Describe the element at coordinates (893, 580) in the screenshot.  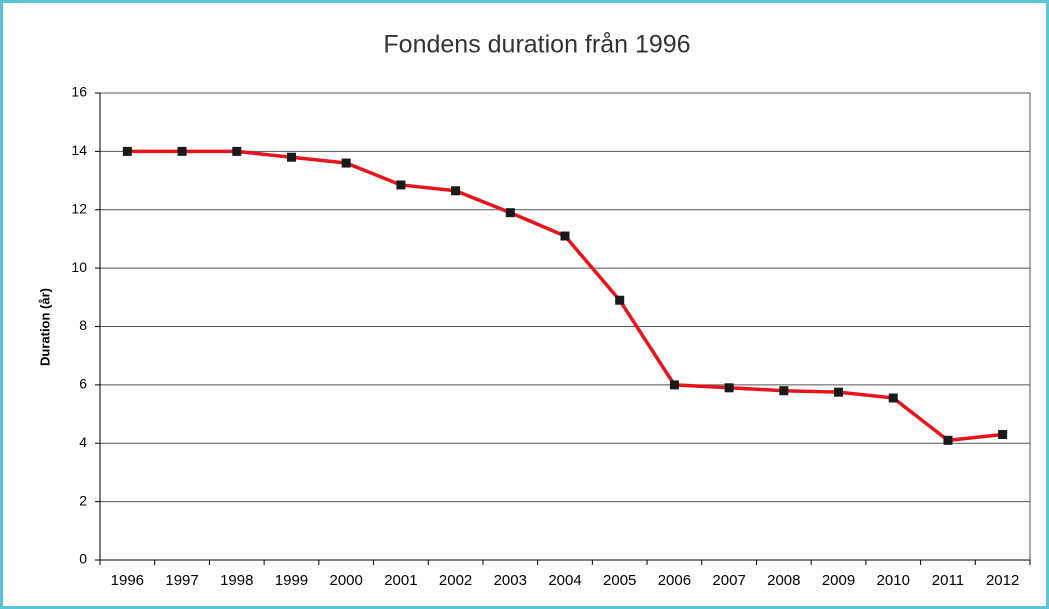
I see `x-tick-label: 2010` at that location.